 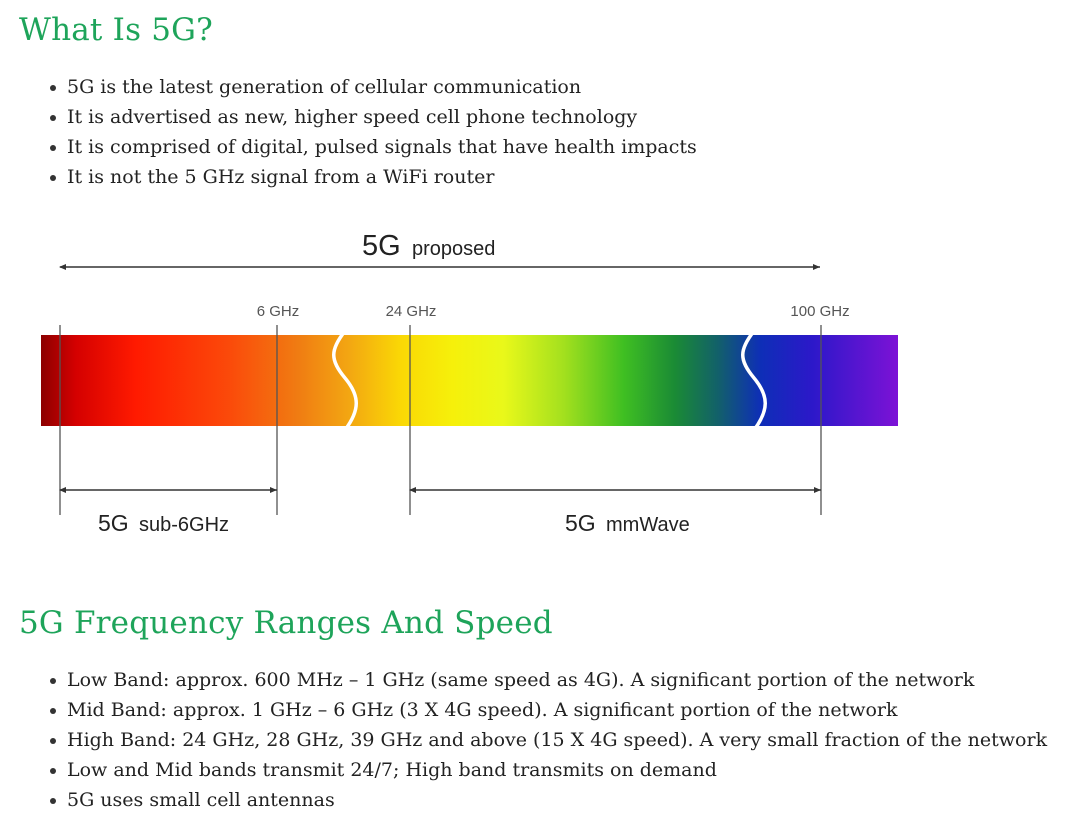 What do you see at coordinates (580, 523) in the screenshot?
I see `mmwave-label-main: 5G` at bounding box center [580, 523].